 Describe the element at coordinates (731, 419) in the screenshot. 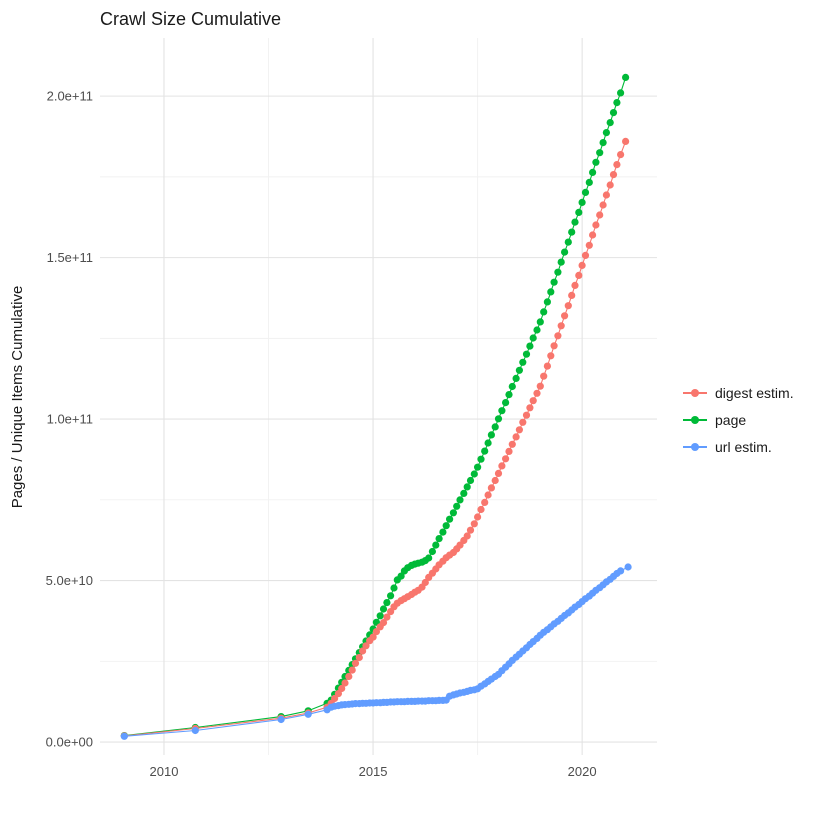

I see `legend-label-page: page` at that location.